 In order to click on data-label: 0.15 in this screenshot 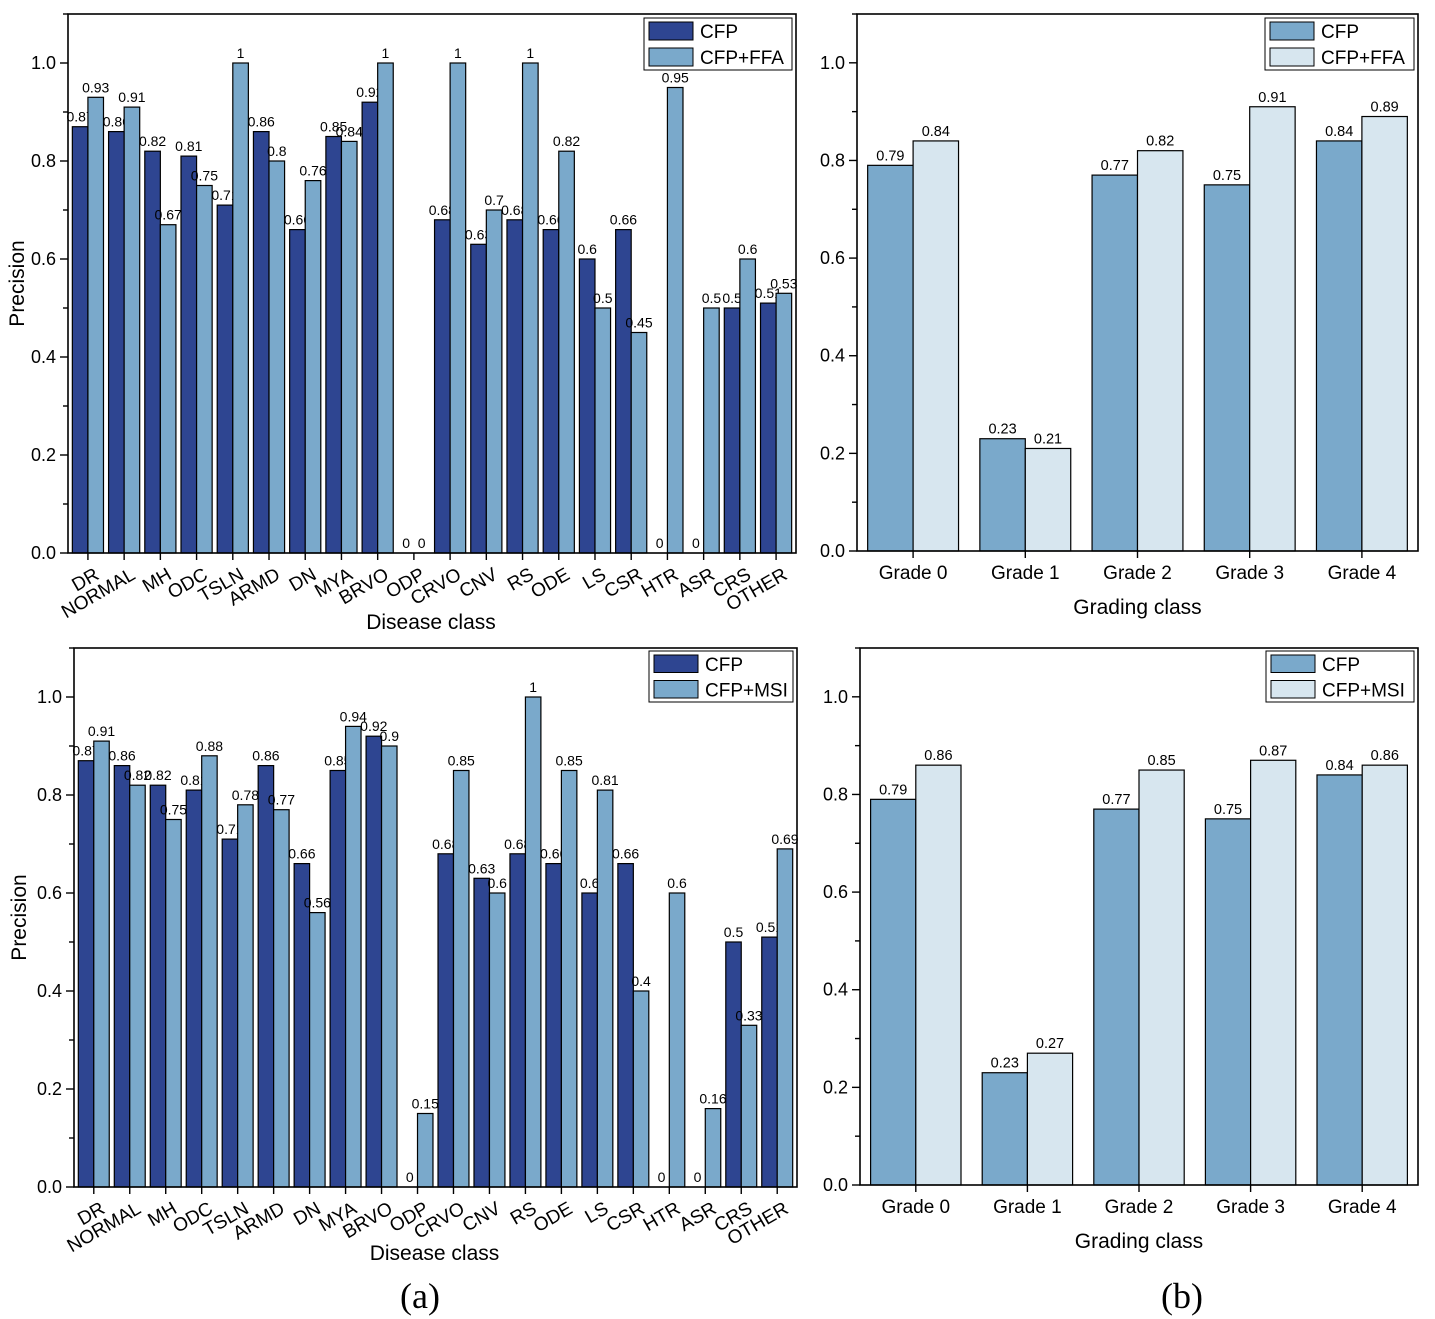, I will do `click(425, 1104)`.